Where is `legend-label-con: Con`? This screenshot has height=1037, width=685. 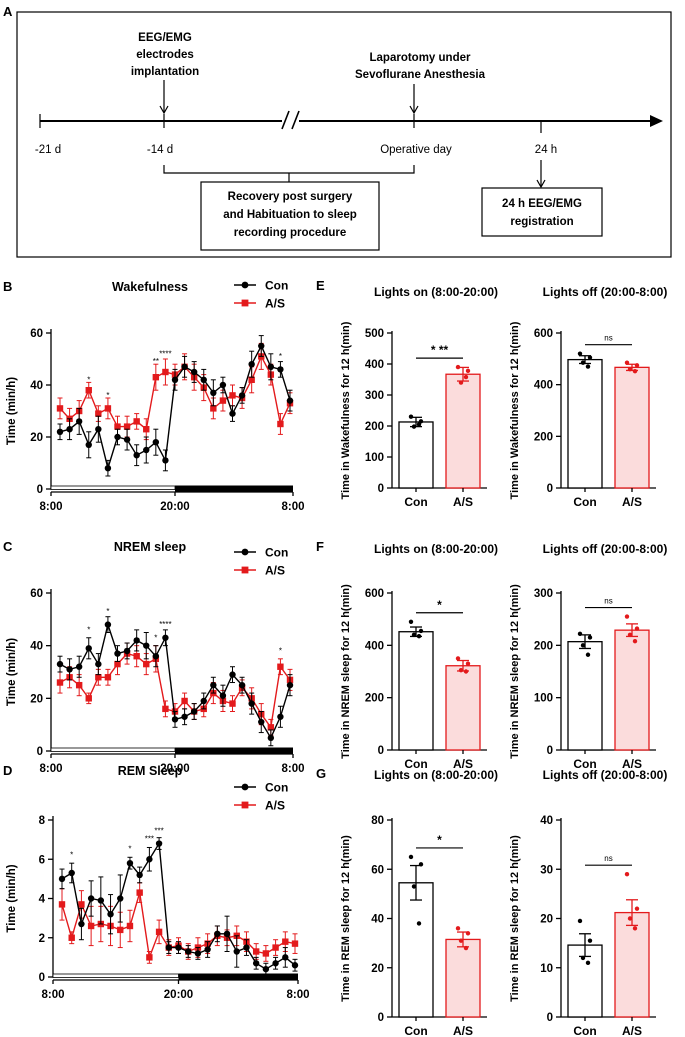 legend-label-con: Con is located at coordinates (276, 788).